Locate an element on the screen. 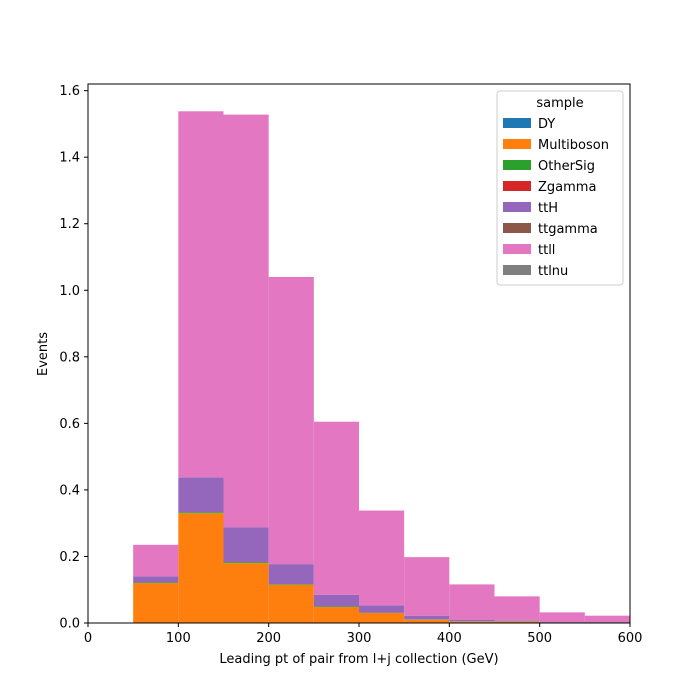 This screenshot has height=700, width=700. y-tick-label: 0.8 is located at coordinates (69, 357).